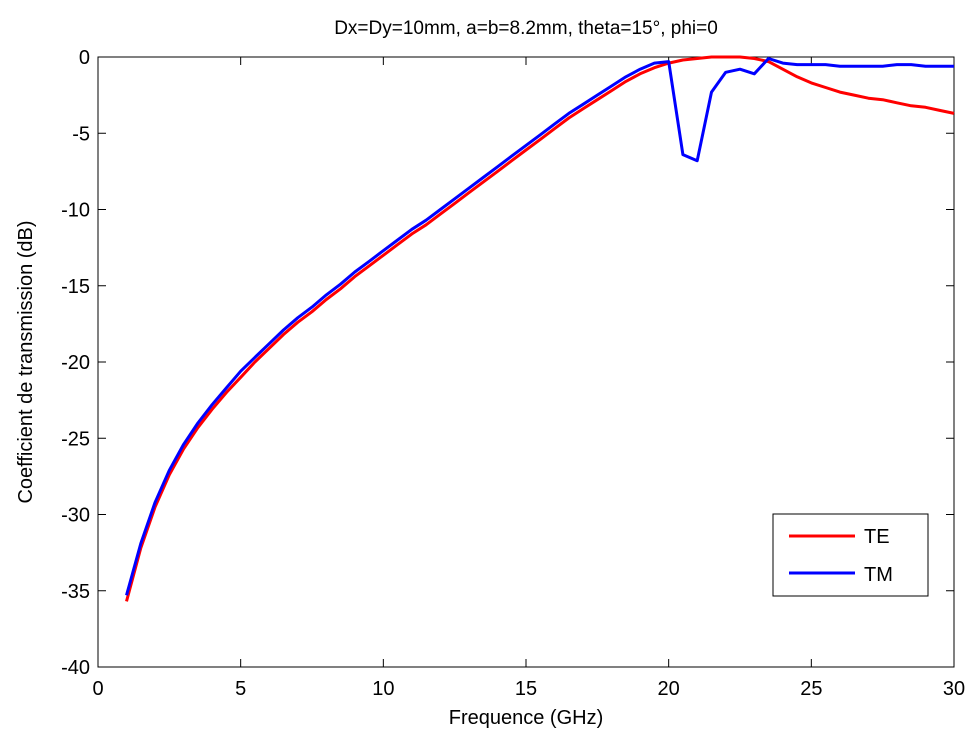 The height and width of the screenshot is (734, 973). Describe the element at coordinates (75, 363) in the screenshot. I see `y-tick-label: -20` at that location.